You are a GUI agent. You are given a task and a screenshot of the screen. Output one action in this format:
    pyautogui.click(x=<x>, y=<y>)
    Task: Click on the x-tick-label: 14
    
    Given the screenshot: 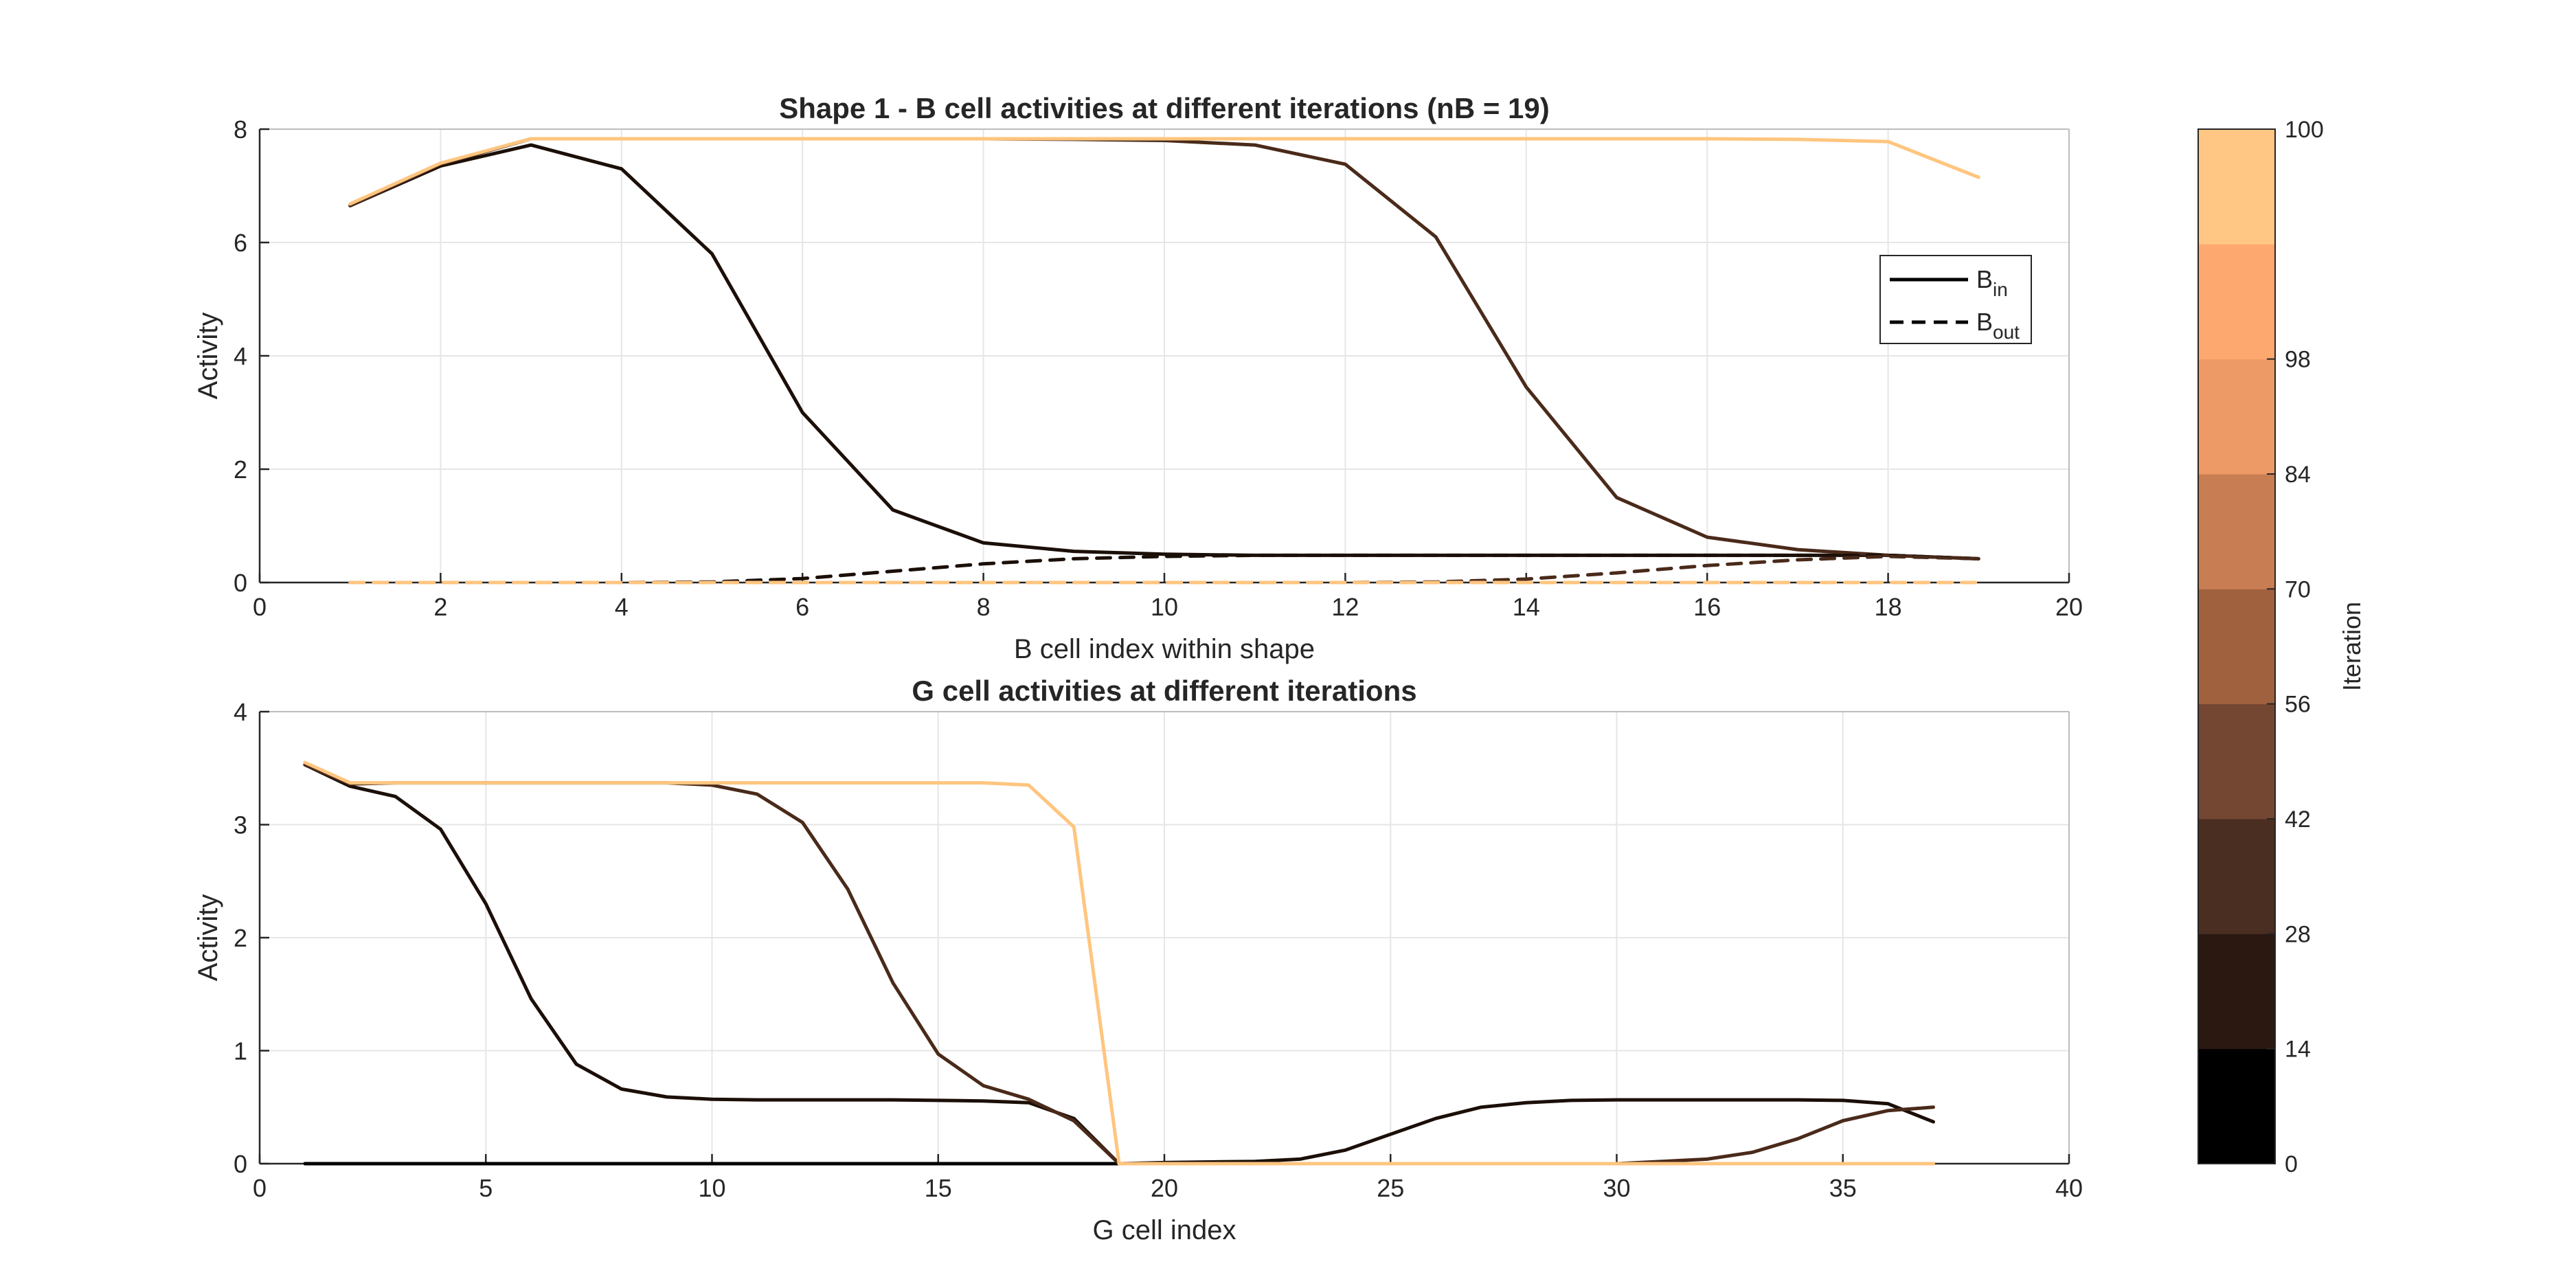 What is the action you would take?
    pyautogui.click(x=1526, y=607)
    